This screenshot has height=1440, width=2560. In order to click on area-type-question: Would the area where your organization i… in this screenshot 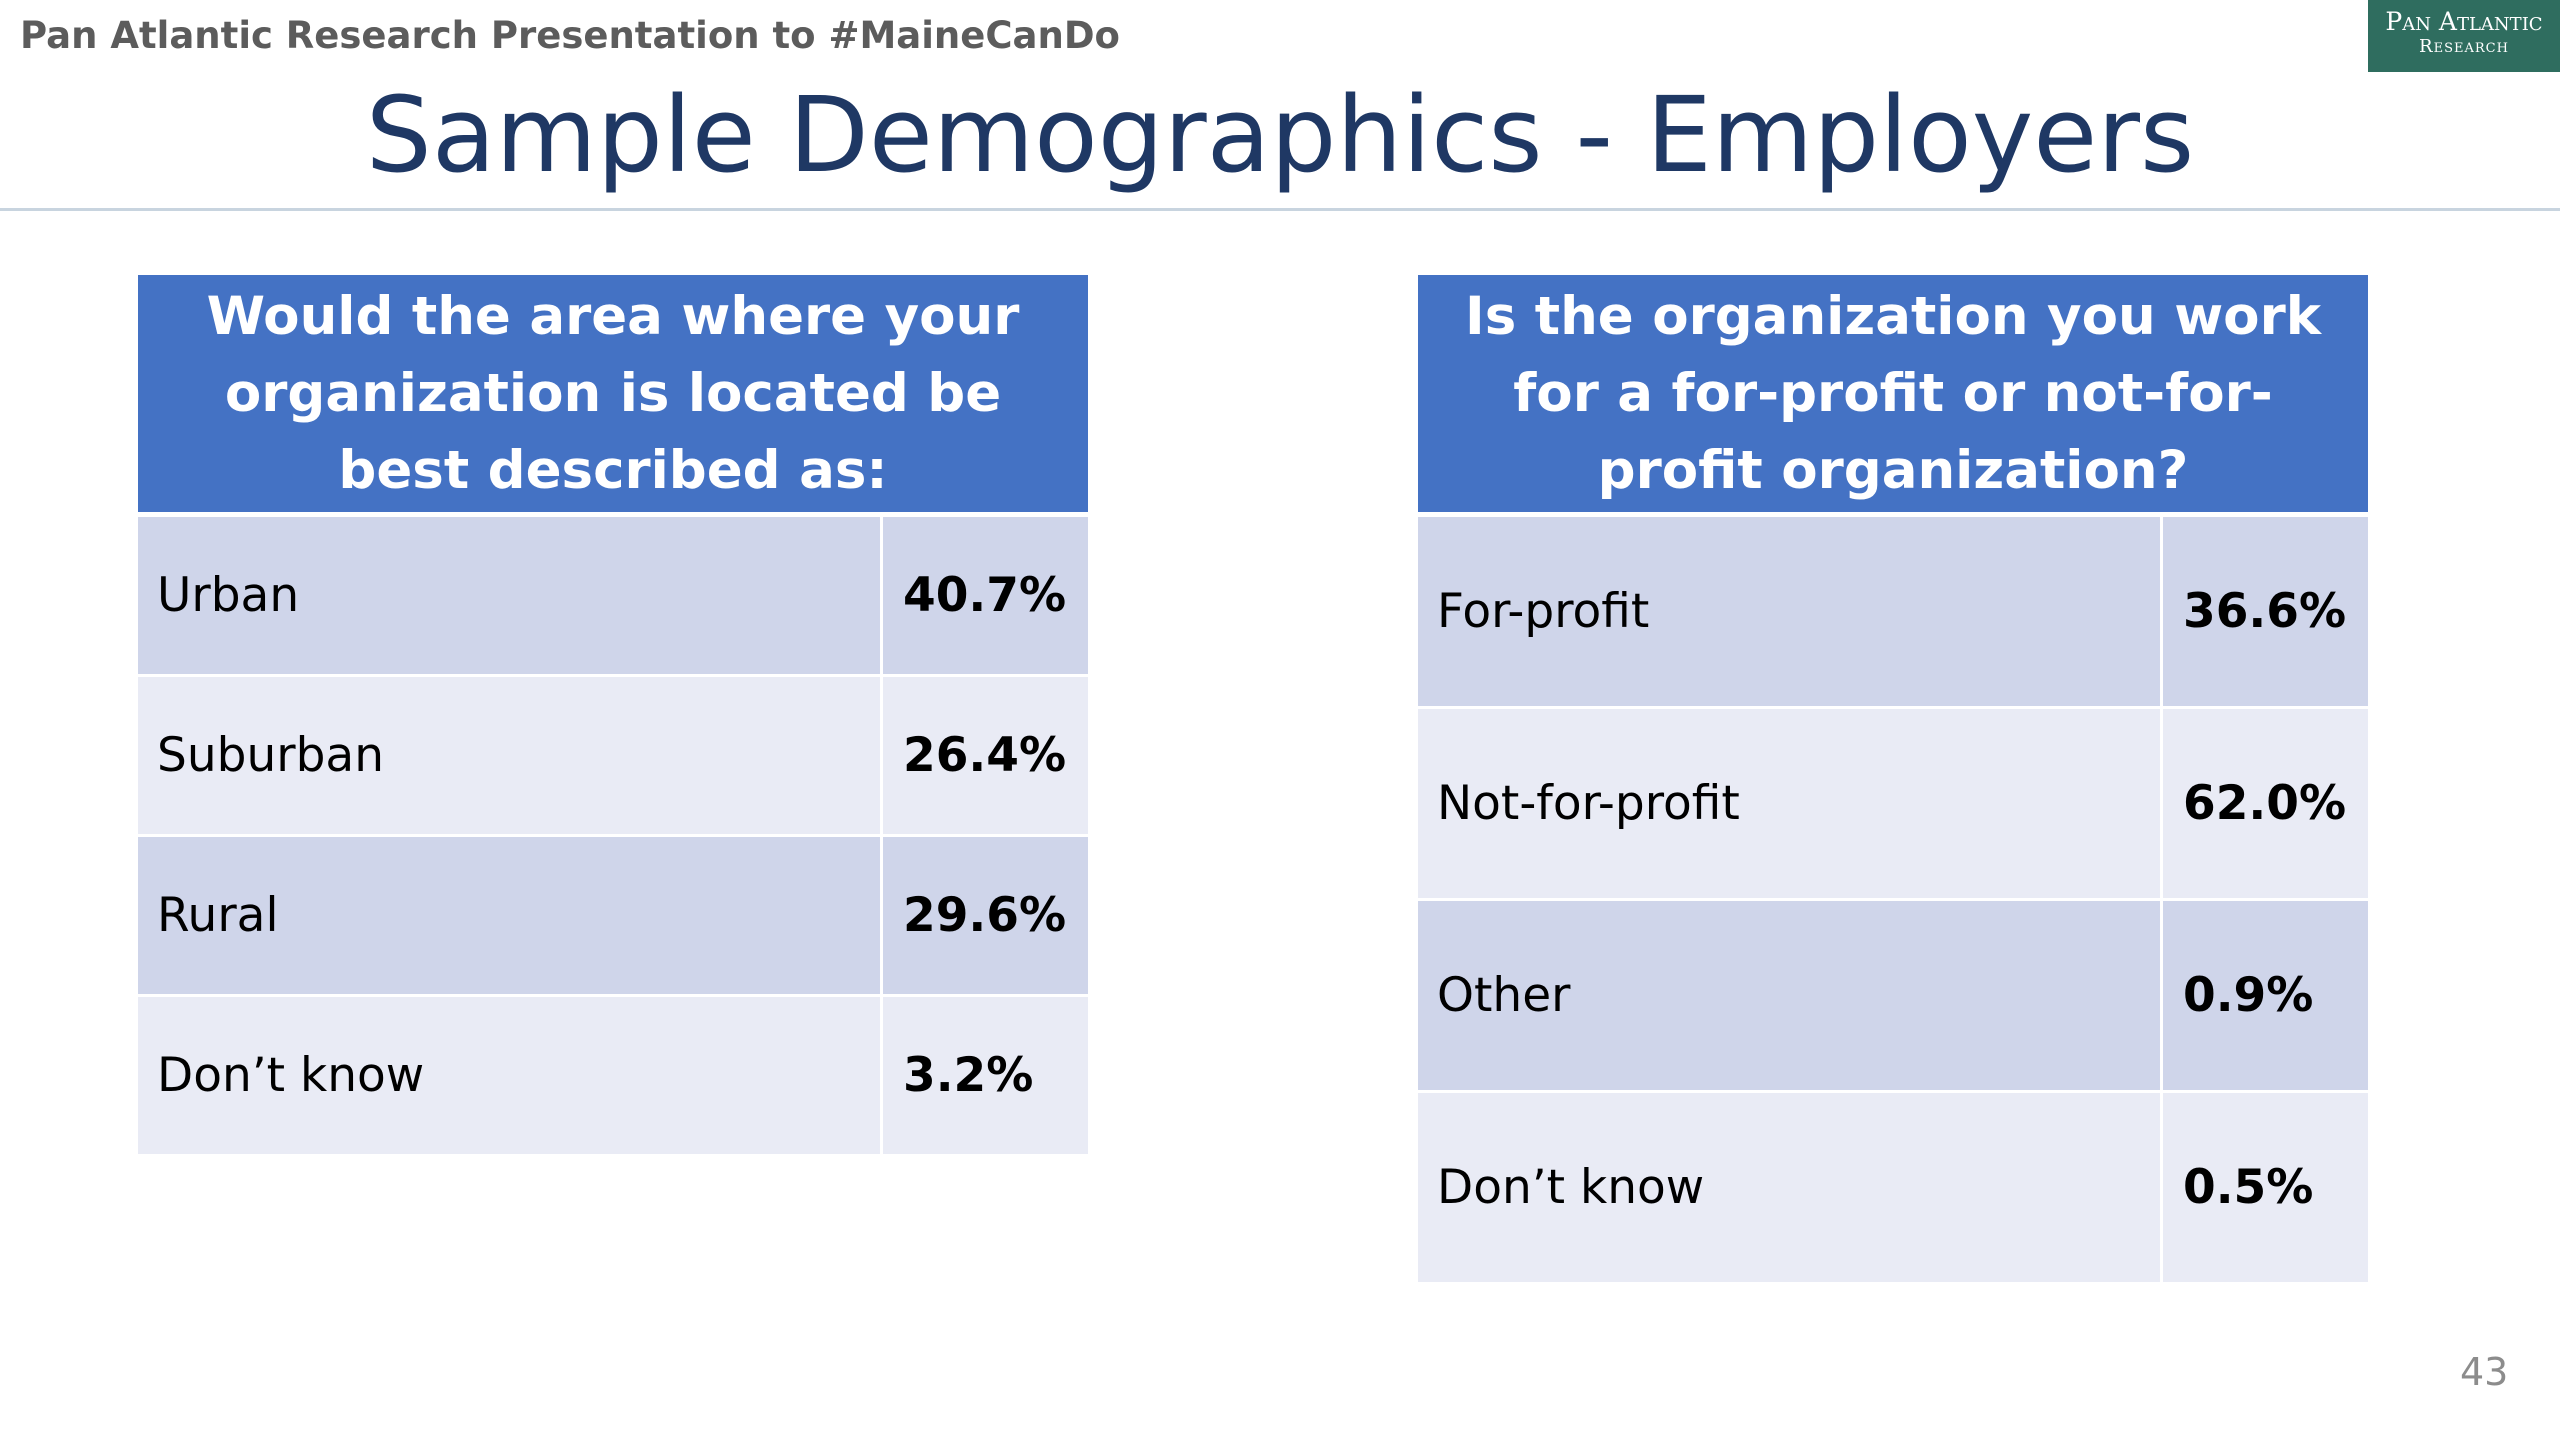, I will do `click(613, 396)`.